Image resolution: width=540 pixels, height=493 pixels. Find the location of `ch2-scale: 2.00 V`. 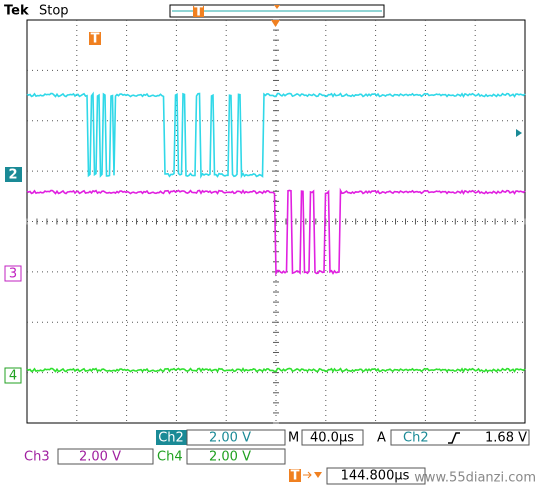

ch2-scale: 2.00 V is located at coordinates (230, 438).